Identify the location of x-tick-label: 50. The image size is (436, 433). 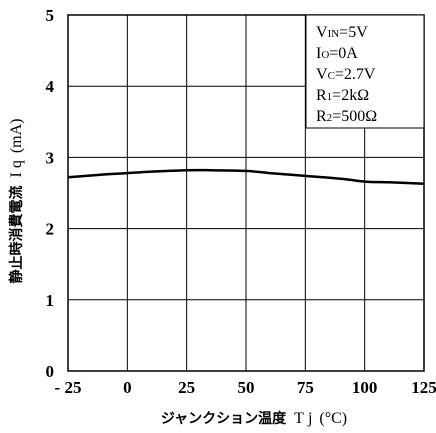
(246, 387).